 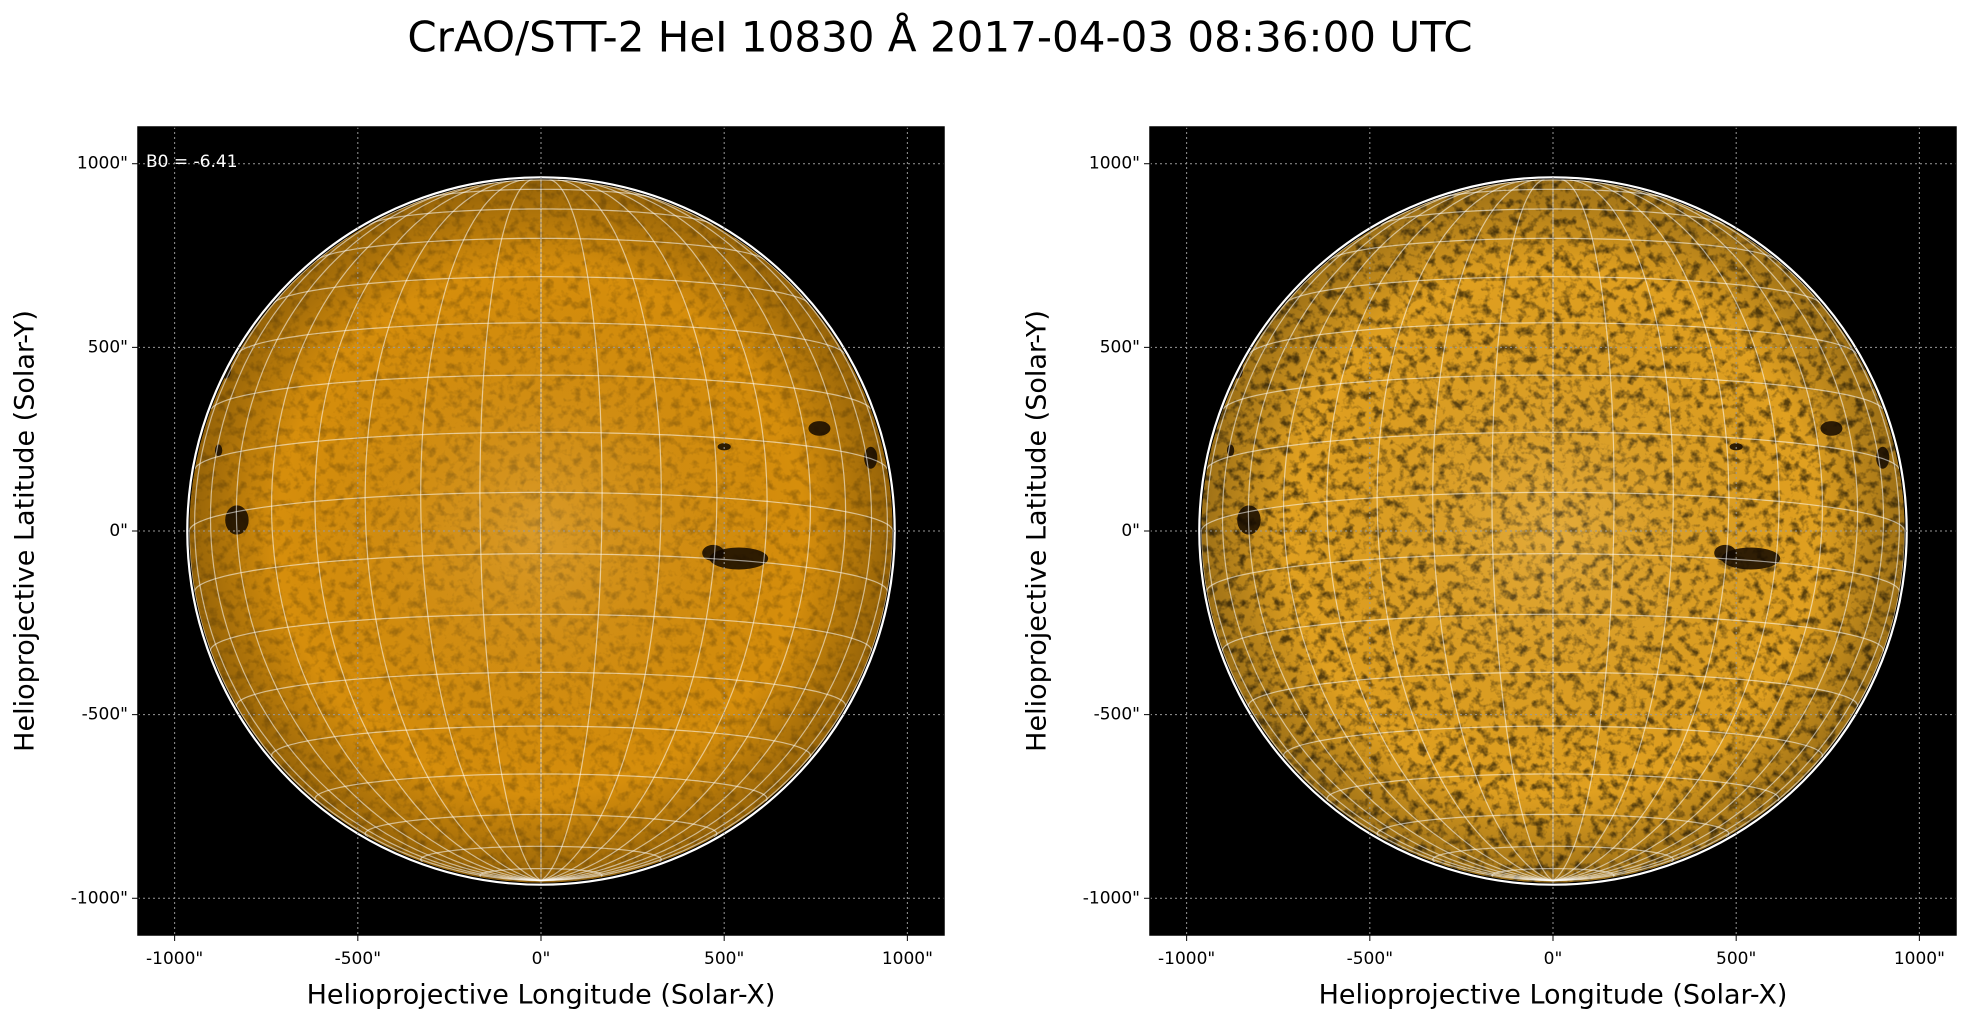 I want to click on annotation: B0 = -6.41, so click(x=192, y=162).